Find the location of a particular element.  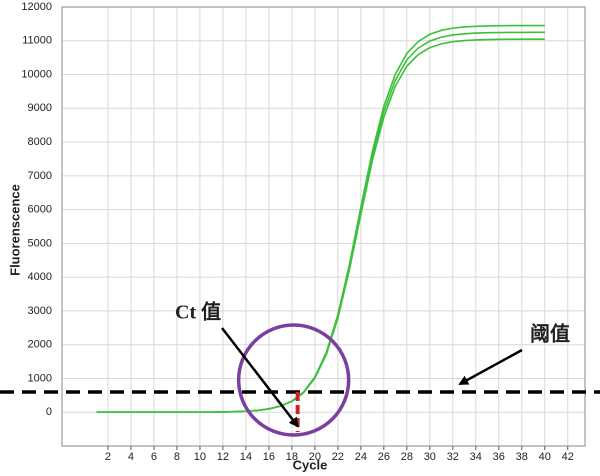

x-tick-label: 34 is located at coordinates (476, 457).